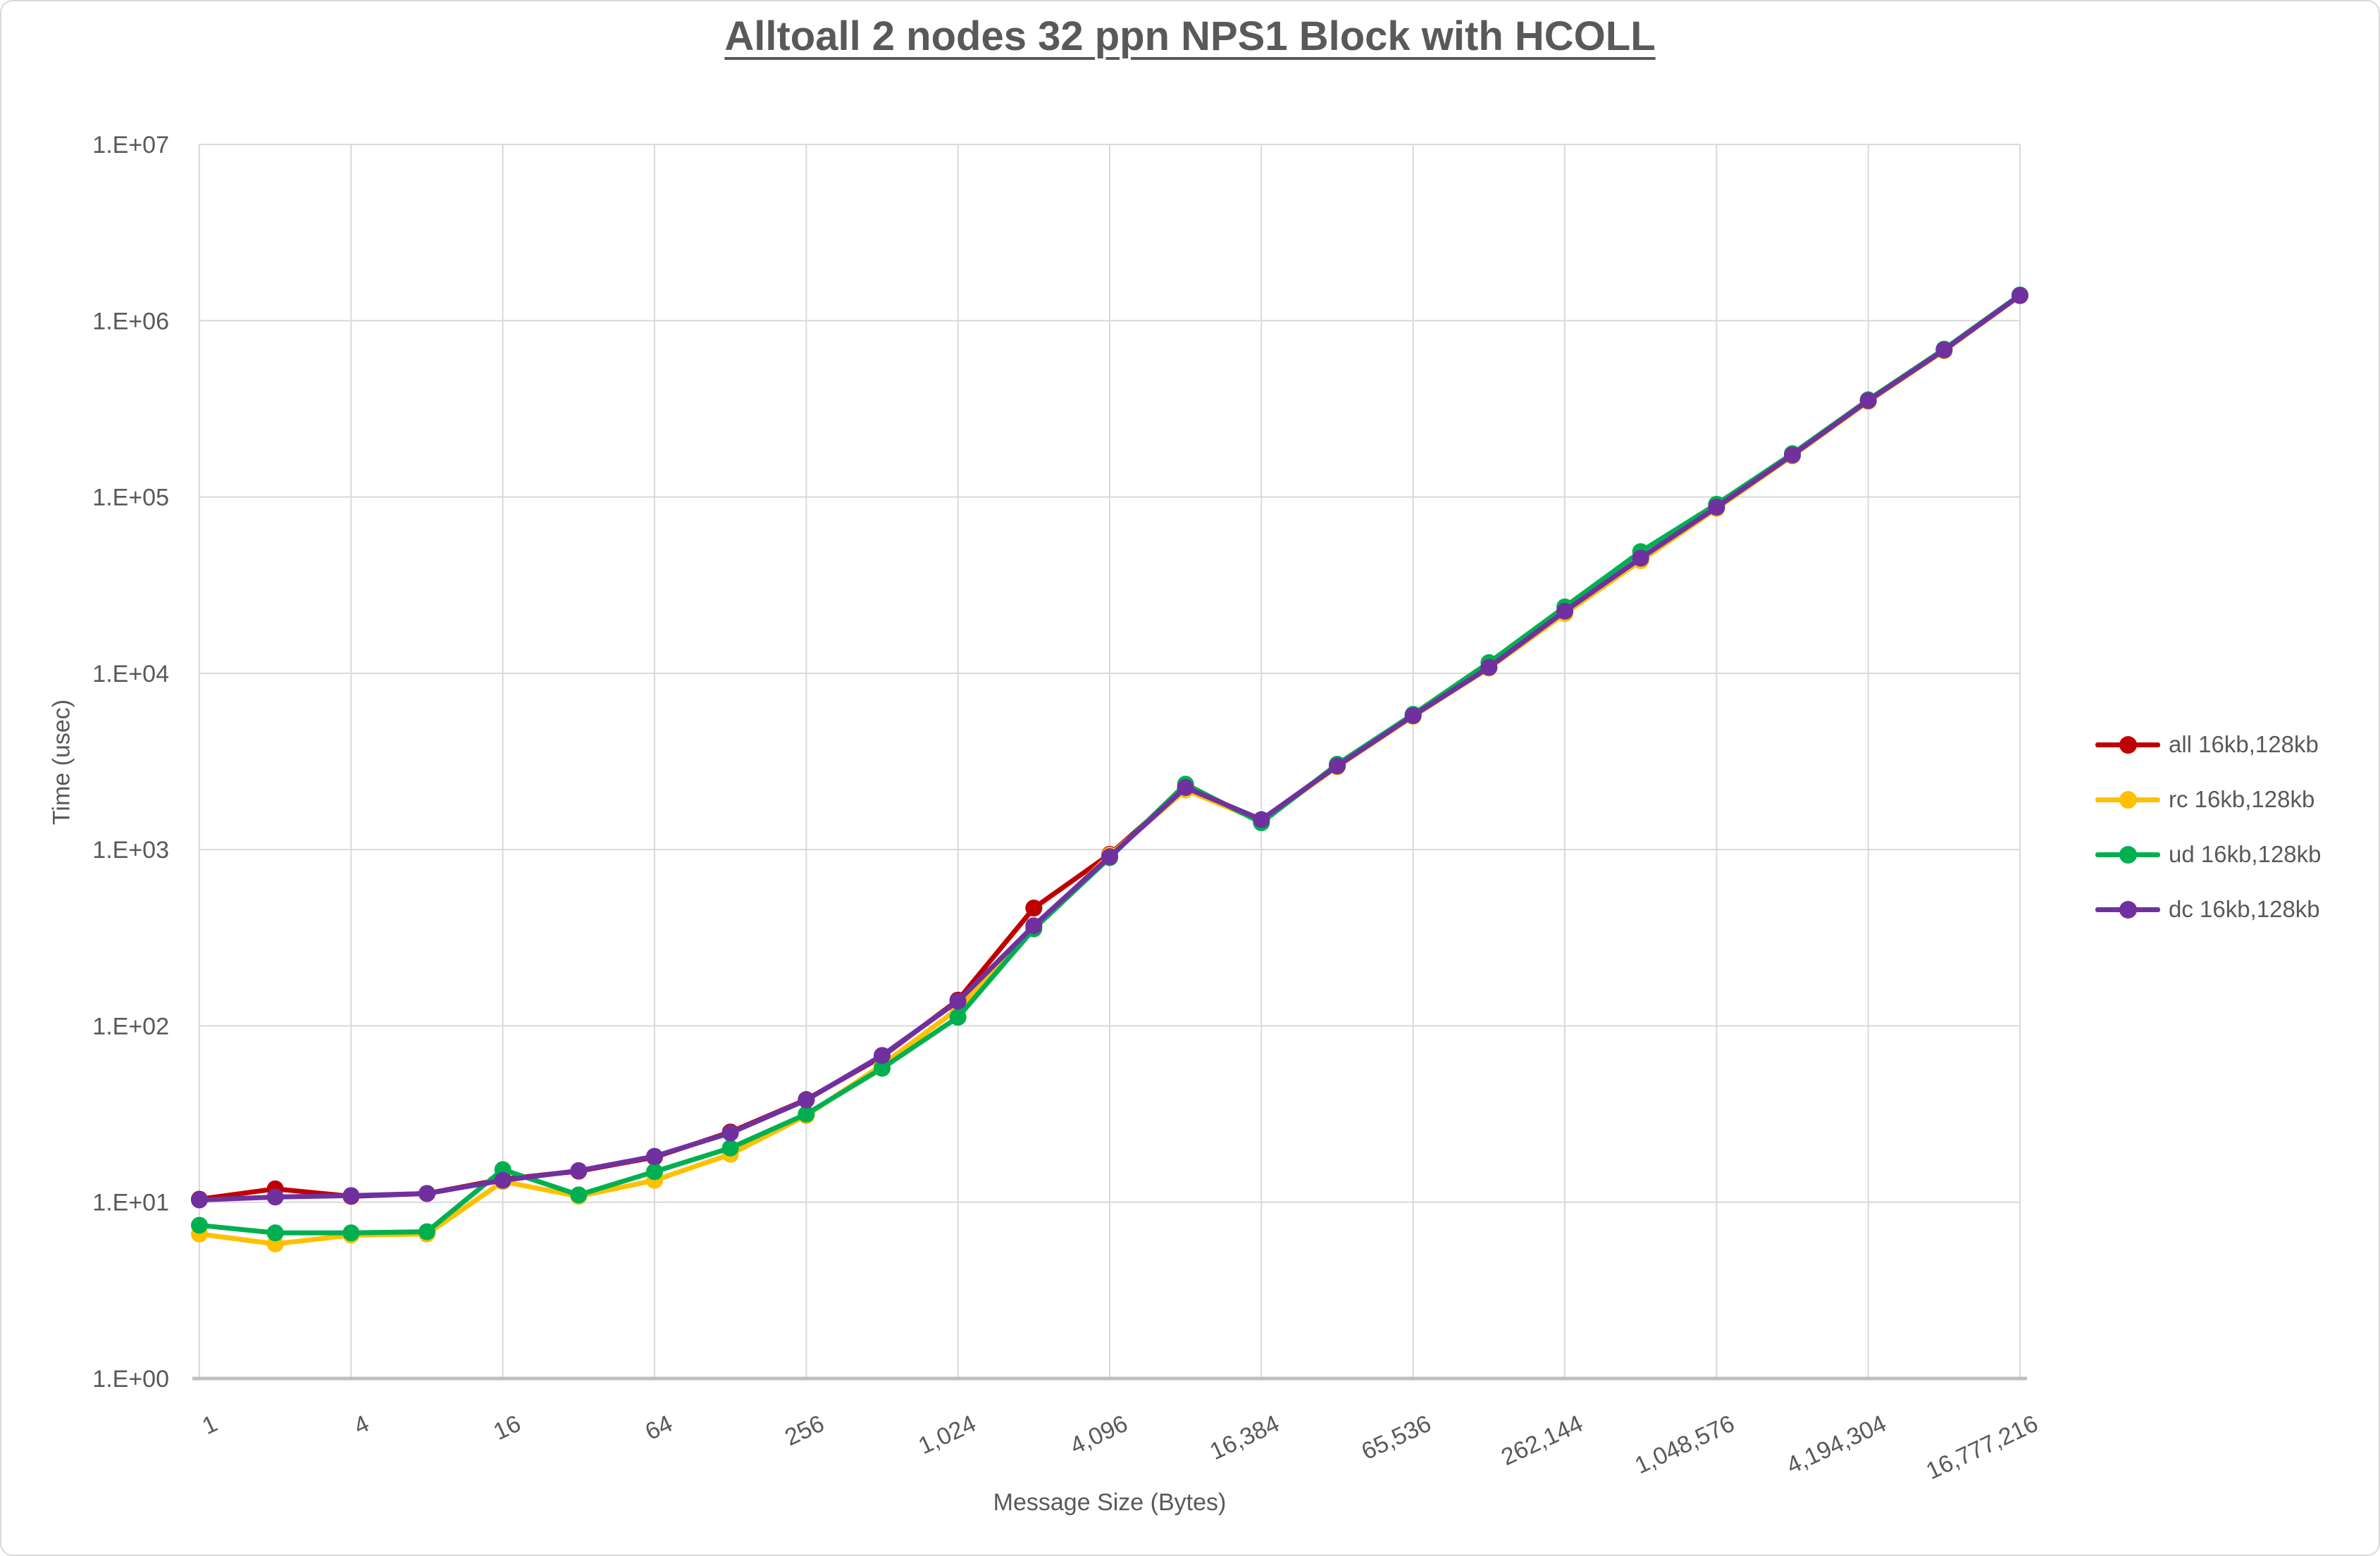 The image size is (2380, 1556). What do you see at coordinates (804, 1430) in the screenshot?
I see `x-tick-label: 256` at bounding box center [804, 1430].